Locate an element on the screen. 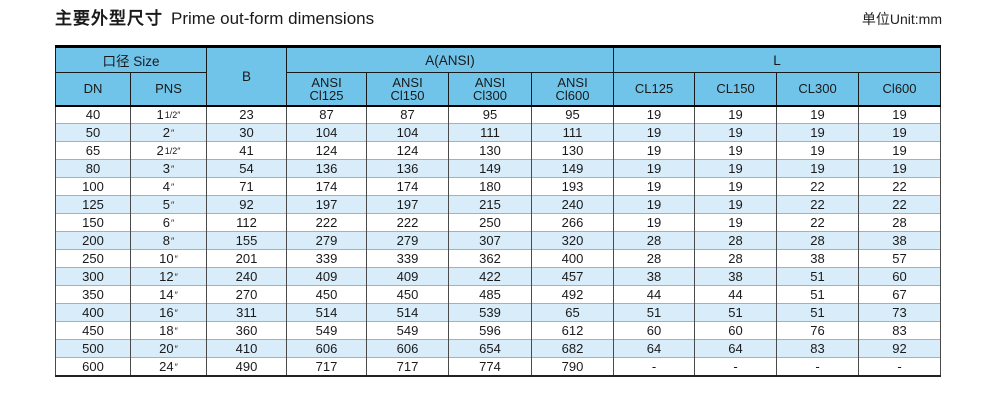 Image resolution: width=1000 pixels, height=416 pixels. header-ansi-cl150: ANSI Cl150 is located at coordinates (408, 89).